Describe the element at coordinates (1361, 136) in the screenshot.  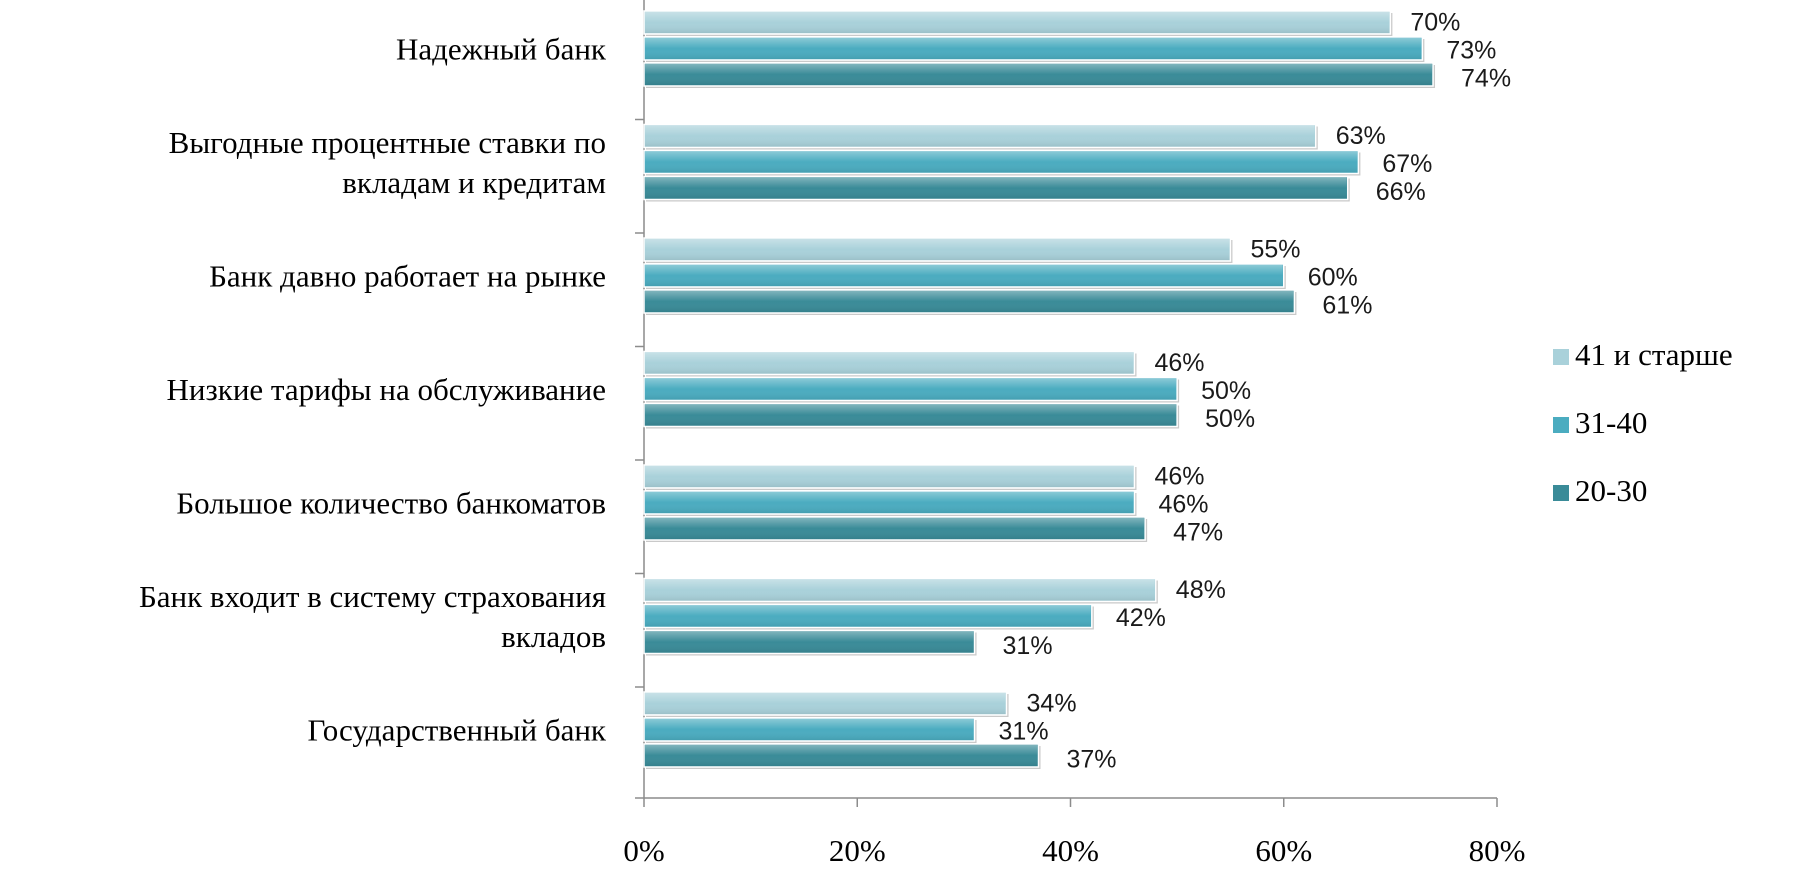
I see `data-label: 63%` at that location.